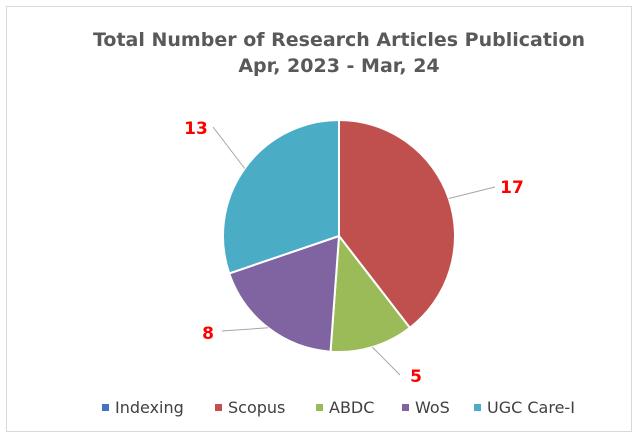  Describe the element at coordinates (245, 329) in the screenshot. I see `leader-line-wos` at that location.